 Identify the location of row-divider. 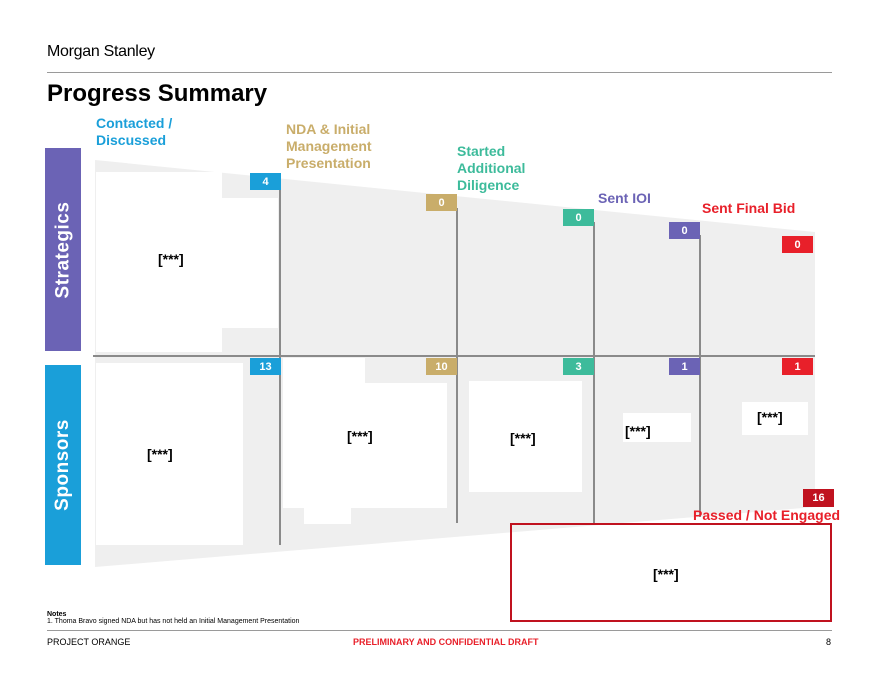
(454, 356).